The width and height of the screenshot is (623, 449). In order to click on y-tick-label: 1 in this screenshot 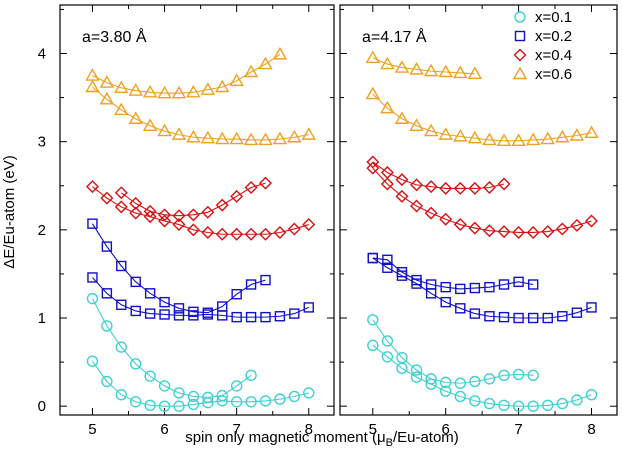, I will do `click(42, 318)`.